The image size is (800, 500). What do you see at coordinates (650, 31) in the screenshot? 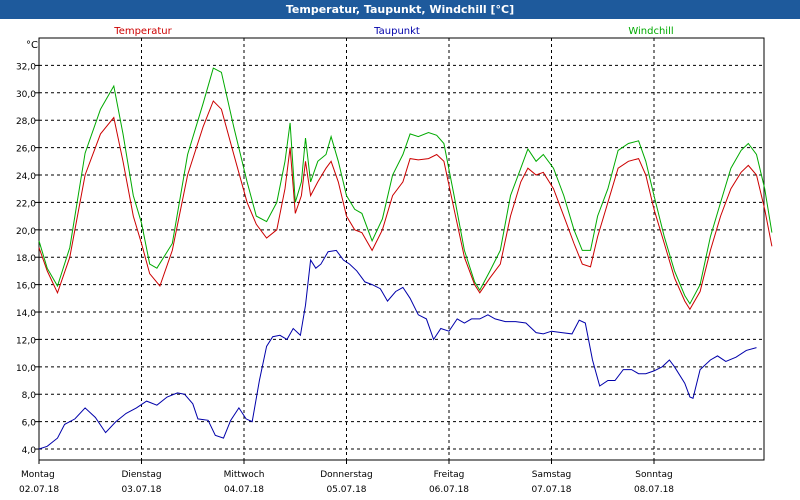
I see `legend-windchill: Windchill` at bounding box center [650, 31].